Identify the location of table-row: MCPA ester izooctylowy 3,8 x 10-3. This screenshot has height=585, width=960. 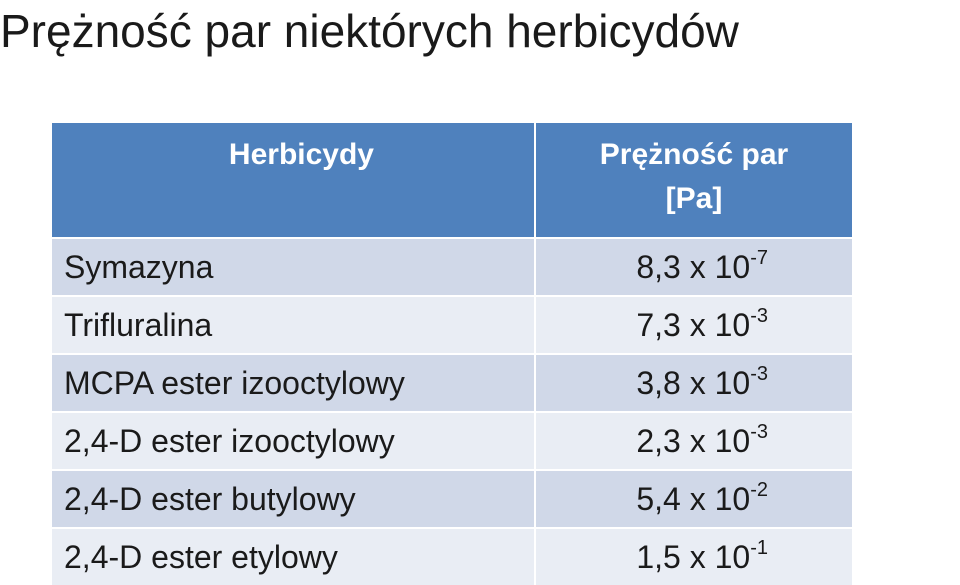
(452, 383).